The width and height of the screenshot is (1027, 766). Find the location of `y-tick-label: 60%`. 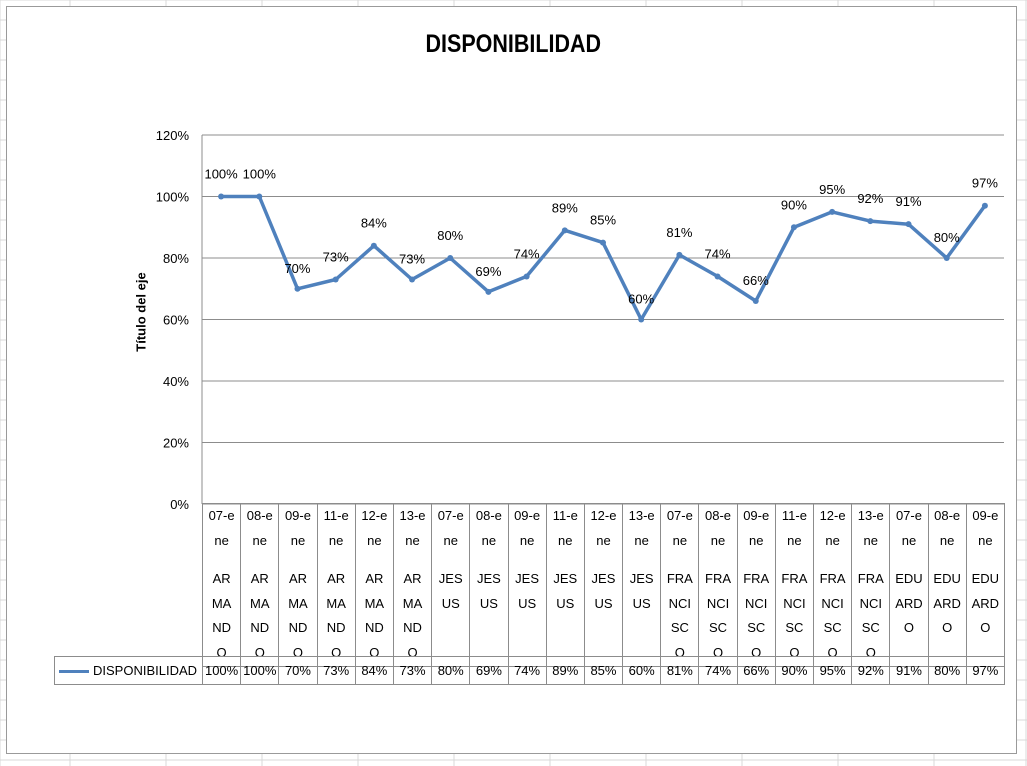

y-tick-label: 60% is located at coordinates (176, 320).